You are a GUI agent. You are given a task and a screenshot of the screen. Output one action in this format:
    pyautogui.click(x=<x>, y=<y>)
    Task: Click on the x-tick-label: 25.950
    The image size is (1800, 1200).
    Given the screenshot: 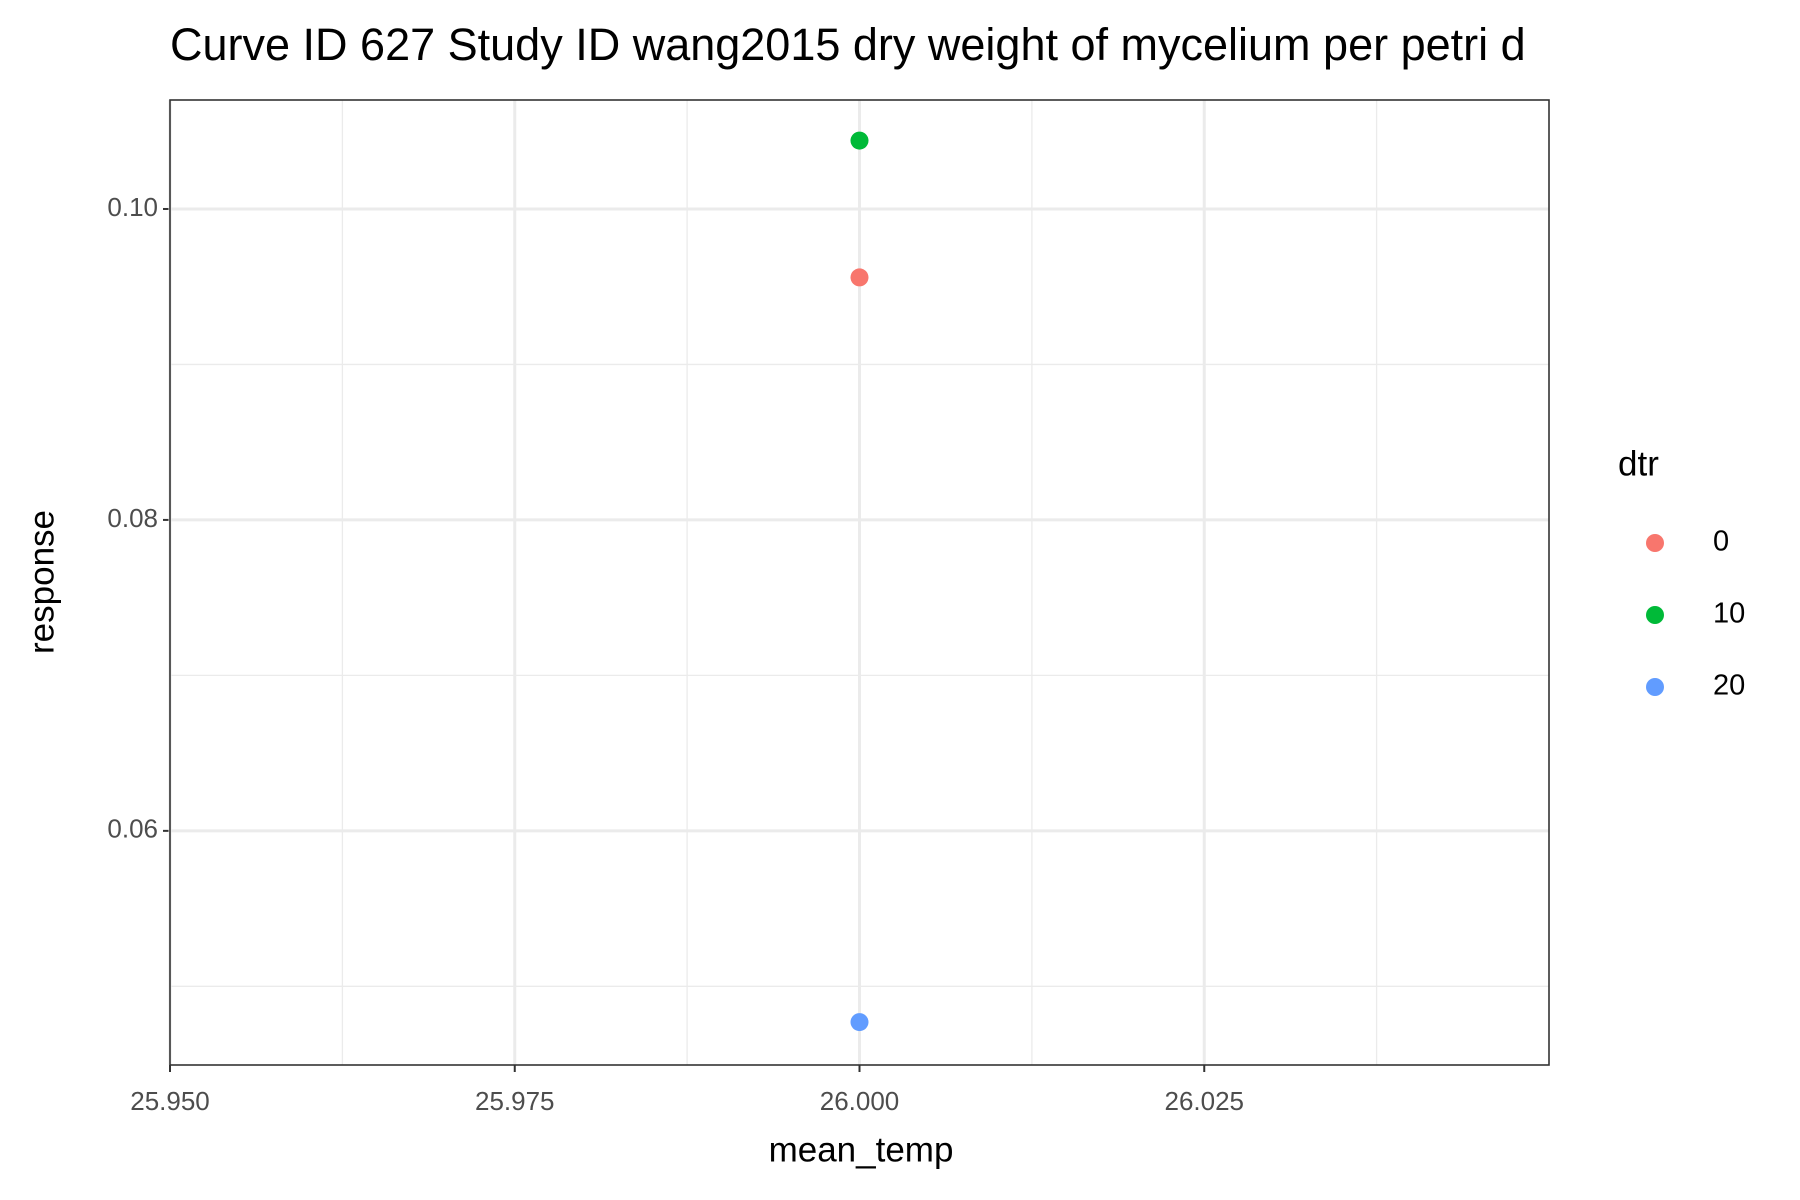 What is the action you would take?
    pyautogui.click(x=170, y=1101)
    